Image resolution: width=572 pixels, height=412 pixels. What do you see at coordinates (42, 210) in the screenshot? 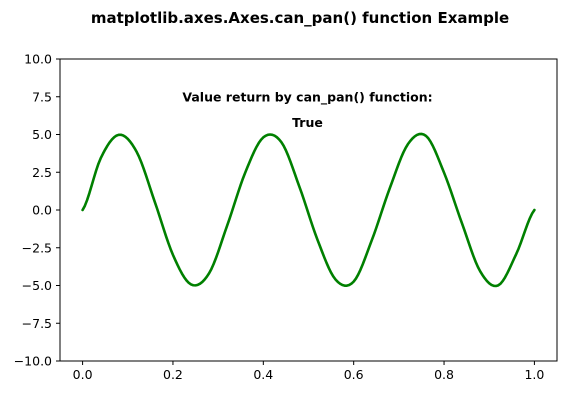
I see `y-tick-label: 0.0` at bounding box center [42, 210].